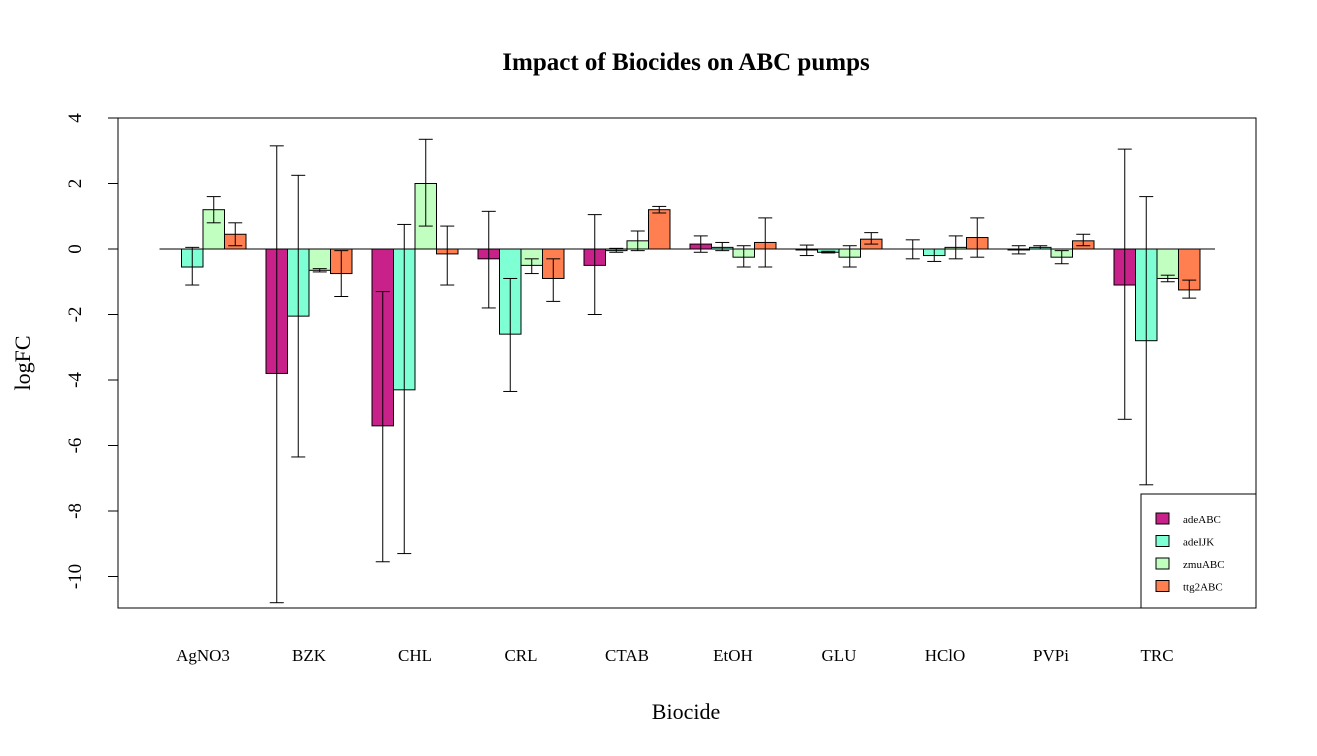  Describe the element at coordinates (75, 576) in the screenshot. I see `y-tick-label: -10` at that location.